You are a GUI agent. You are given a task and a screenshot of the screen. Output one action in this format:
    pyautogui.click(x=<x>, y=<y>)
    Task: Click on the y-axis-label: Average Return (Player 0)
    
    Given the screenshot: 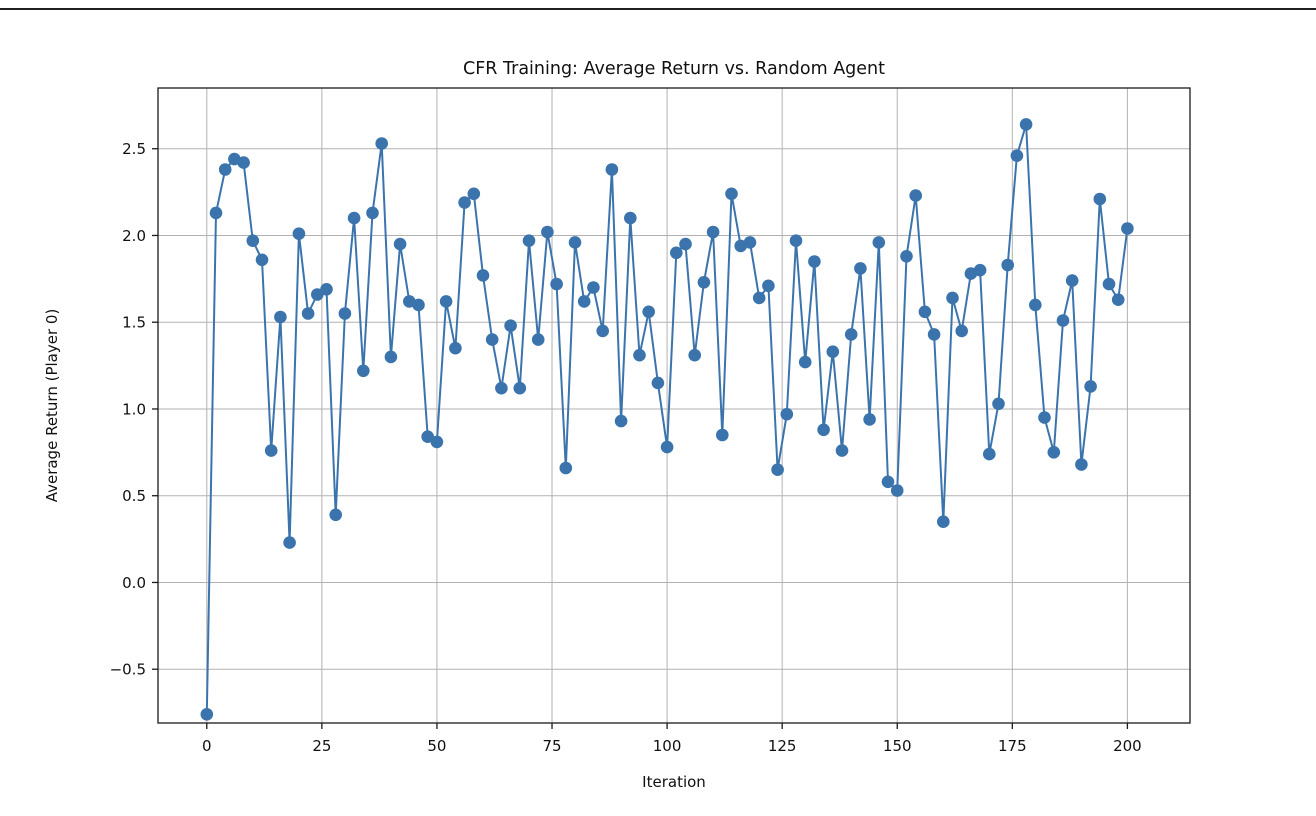 What is the action you would take?
    pyautogui.click(x=52, y=406)
    